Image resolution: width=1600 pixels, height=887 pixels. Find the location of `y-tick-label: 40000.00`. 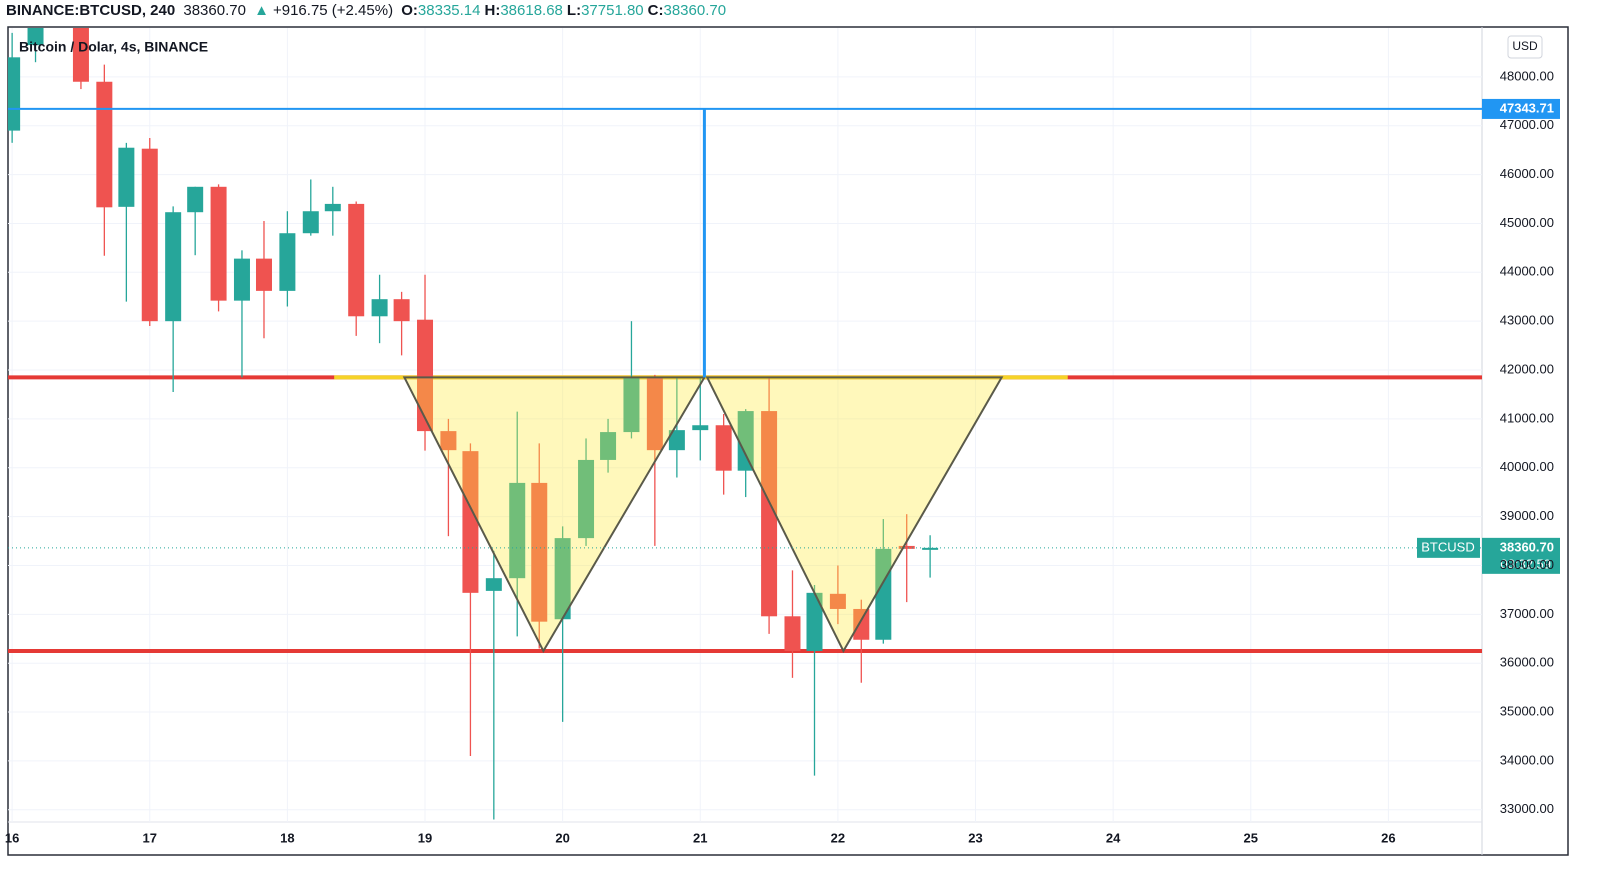

y-tick-label: 40000.00 is located at coordinates (1527, 466).